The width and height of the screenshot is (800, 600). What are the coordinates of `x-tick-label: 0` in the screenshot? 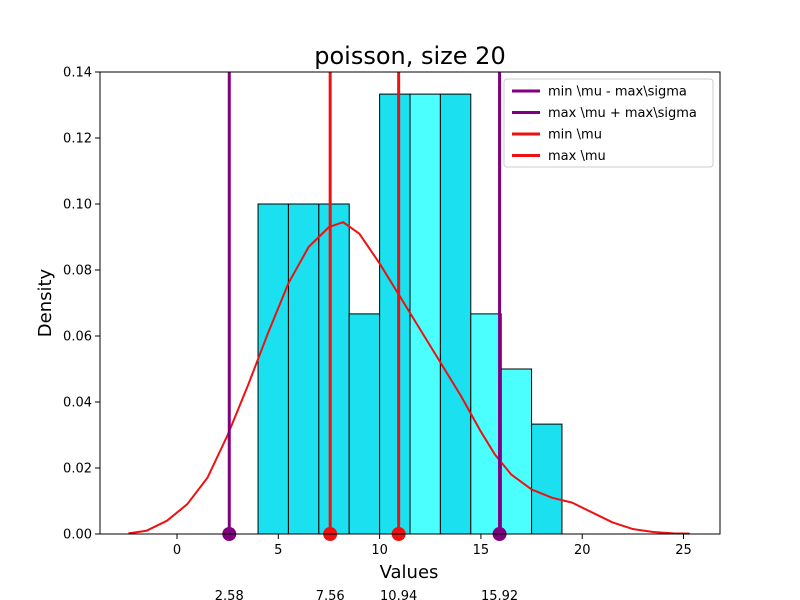 It's located at (177, 550).